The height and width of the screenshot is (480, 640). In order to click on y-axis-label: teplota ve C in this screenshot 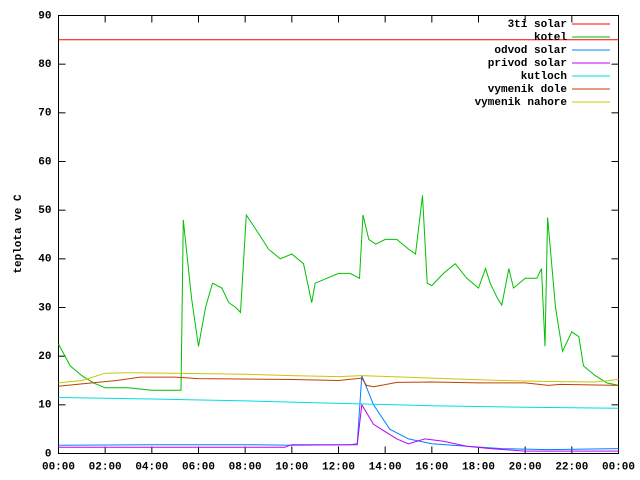, I will do `click(19, 234)`.